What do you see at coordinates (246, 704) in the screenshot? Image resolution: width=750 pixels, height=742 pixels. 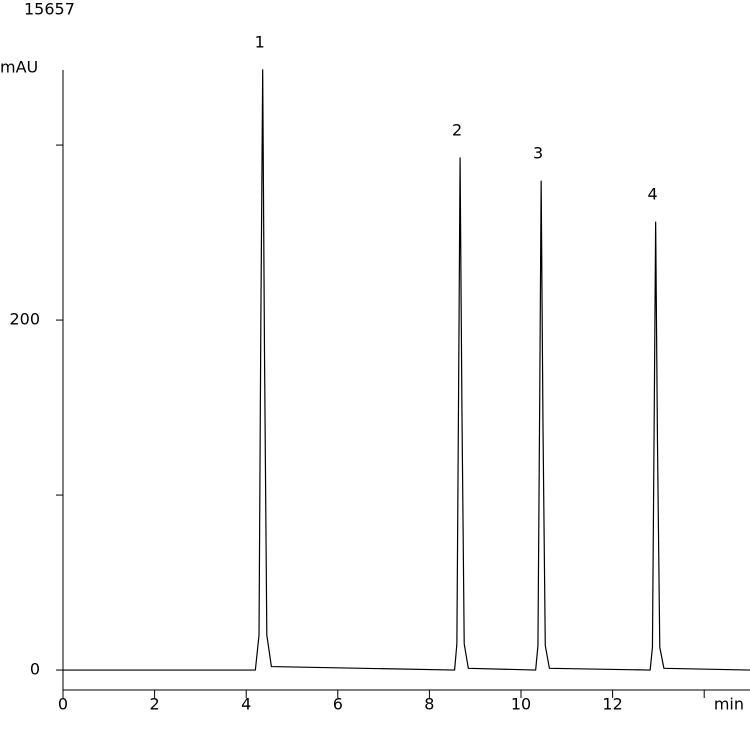 I see `x-tick-label: 4` at bounding box center [246, 704].